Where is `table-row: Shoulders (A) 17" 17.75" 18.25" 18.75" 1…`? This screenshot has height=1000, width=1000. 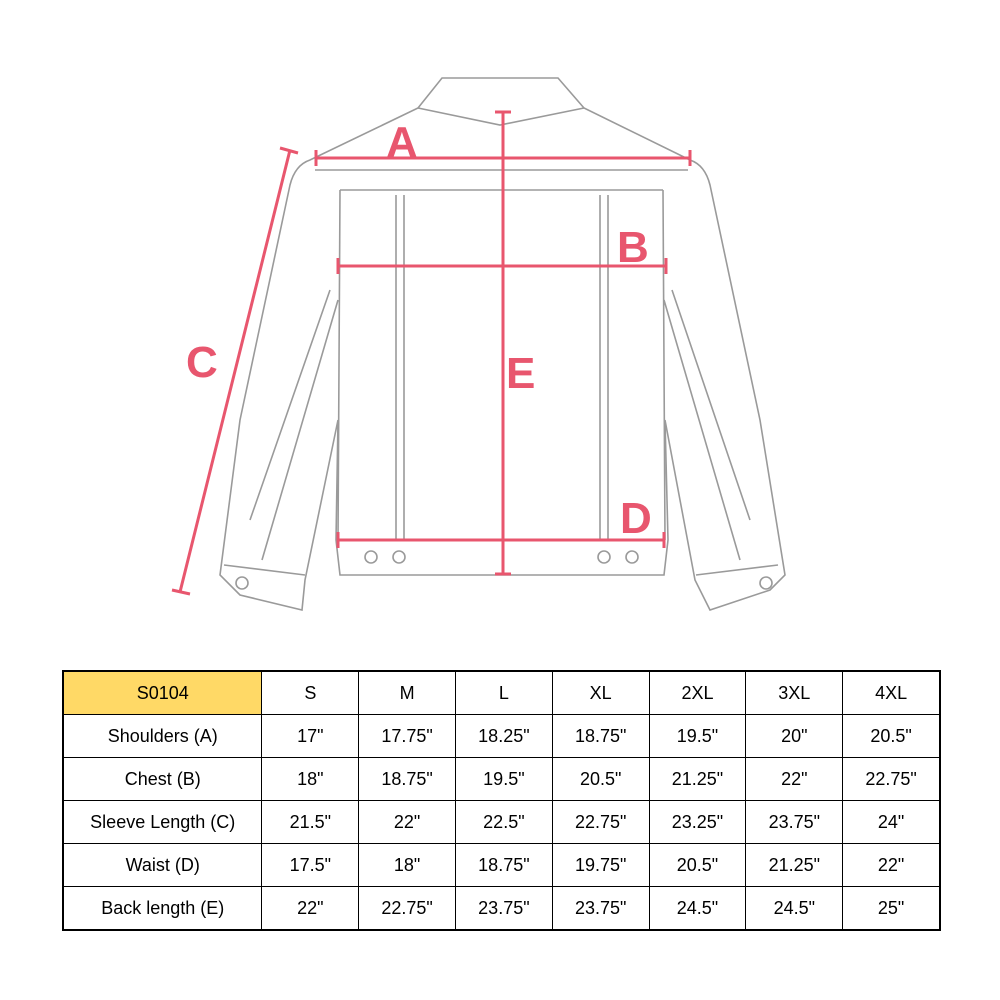 table-row: Shoulders (A) 17" 17.75" 18.25" 18.75" 1… is located at coordinates (501, 736).